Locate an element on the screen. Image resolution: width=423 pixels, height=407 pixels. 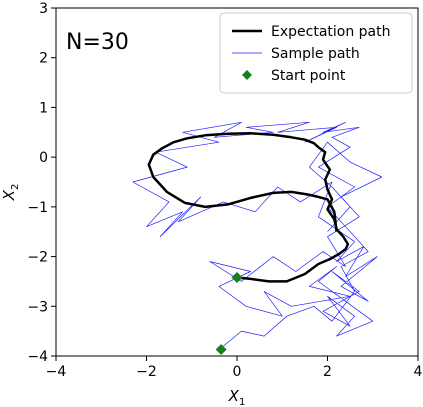
x-tick-label: 2 is located at coordinates (327, 372).